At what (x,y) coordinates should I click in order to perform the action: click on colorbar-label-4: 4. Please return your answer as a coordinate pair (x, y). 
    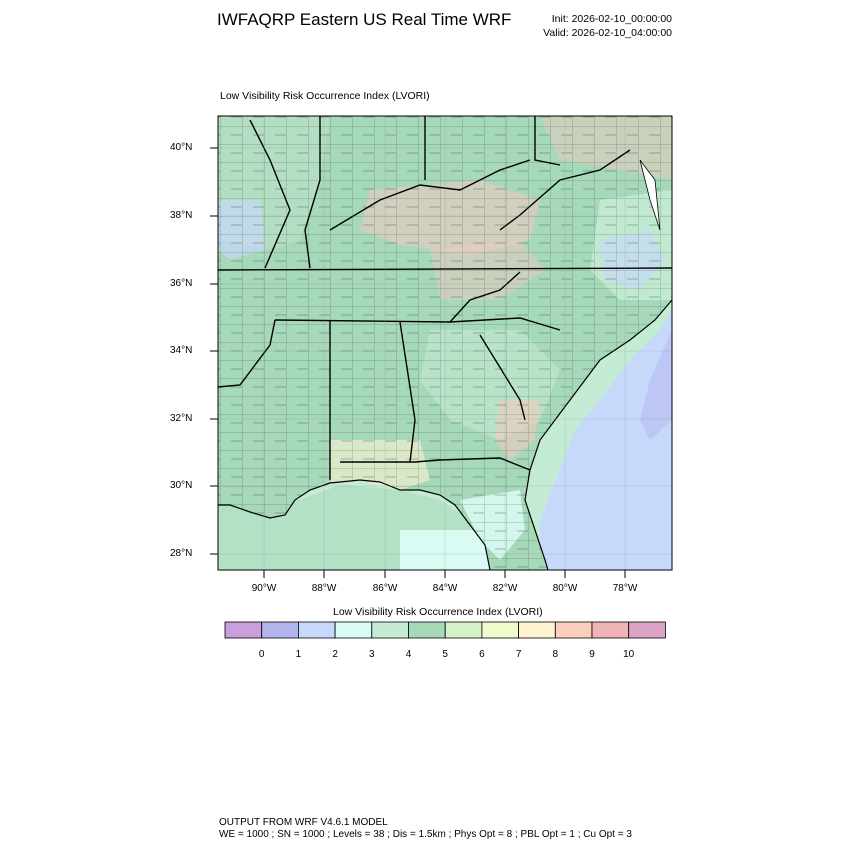
    Looking at the image, I should click on (408, 654).